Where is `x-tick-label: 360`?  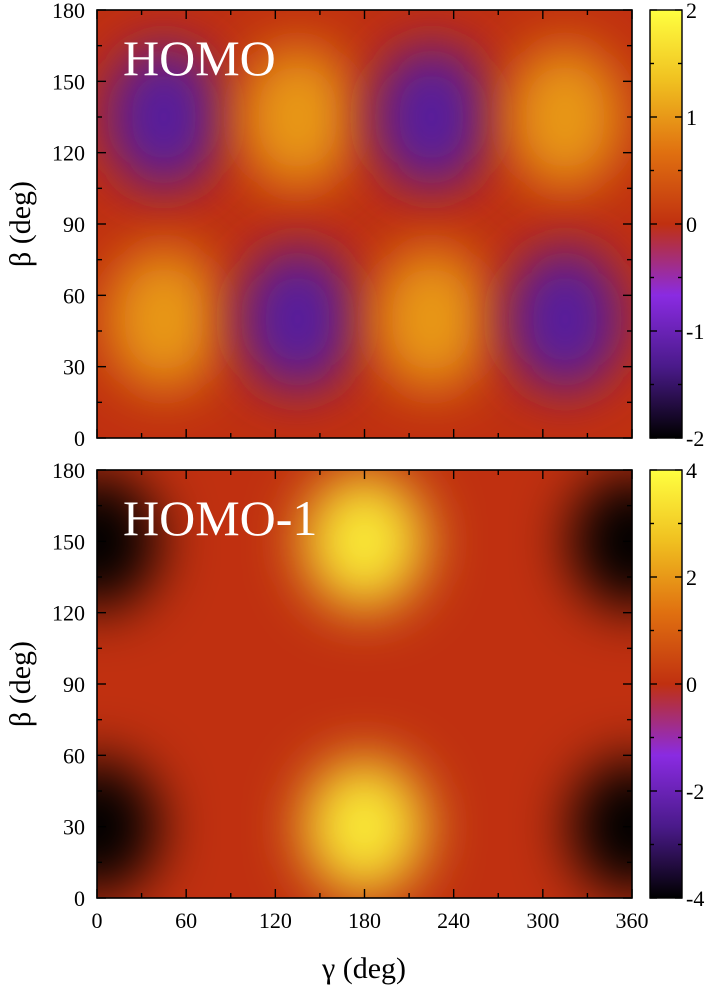
x-tick-label: 360 is located at coordinates (632, 920).